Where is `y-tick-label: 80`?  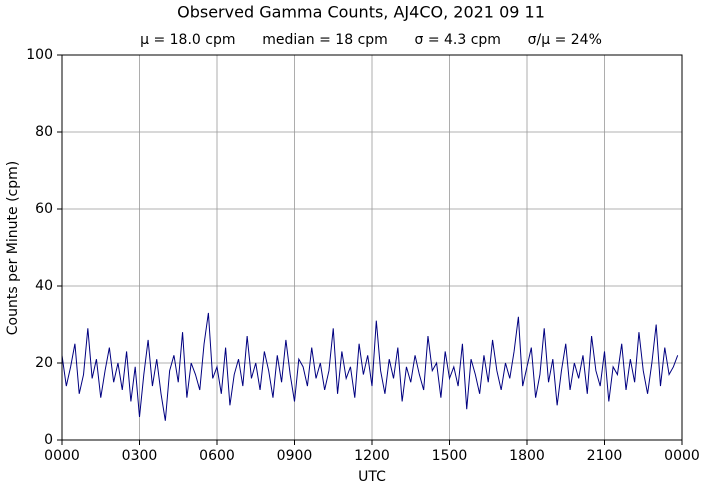 y-tick-label: 80 is located at coordinates (44, 132).